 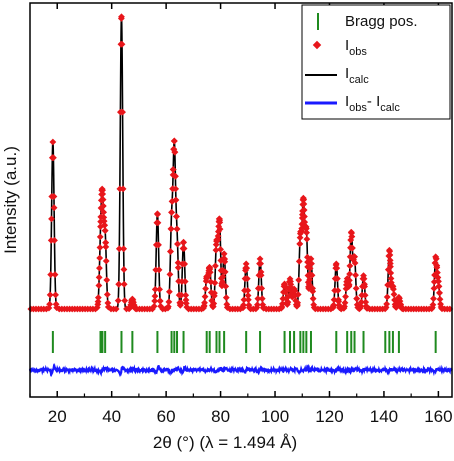 I want to click on legend-obs-label: Iobs, so click(x=356, y=47).